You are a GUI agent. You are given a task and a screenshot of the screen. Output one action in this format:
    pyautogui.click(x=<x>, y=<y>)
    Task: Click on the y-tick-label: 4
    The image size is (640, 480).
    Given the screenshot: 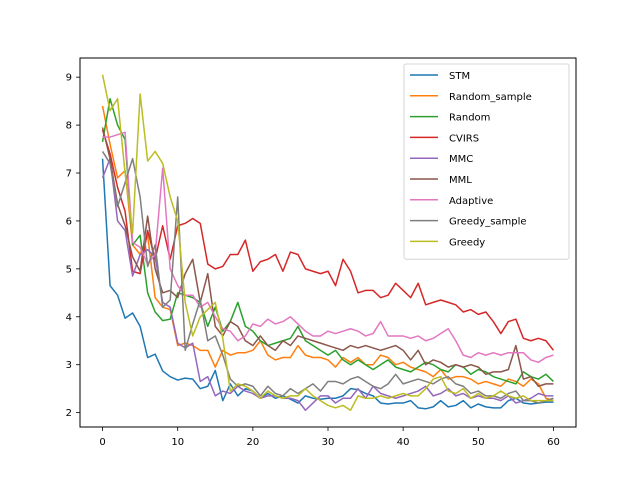 What is the action you would take?
    pyautogui.click(x=69, y=317)
    